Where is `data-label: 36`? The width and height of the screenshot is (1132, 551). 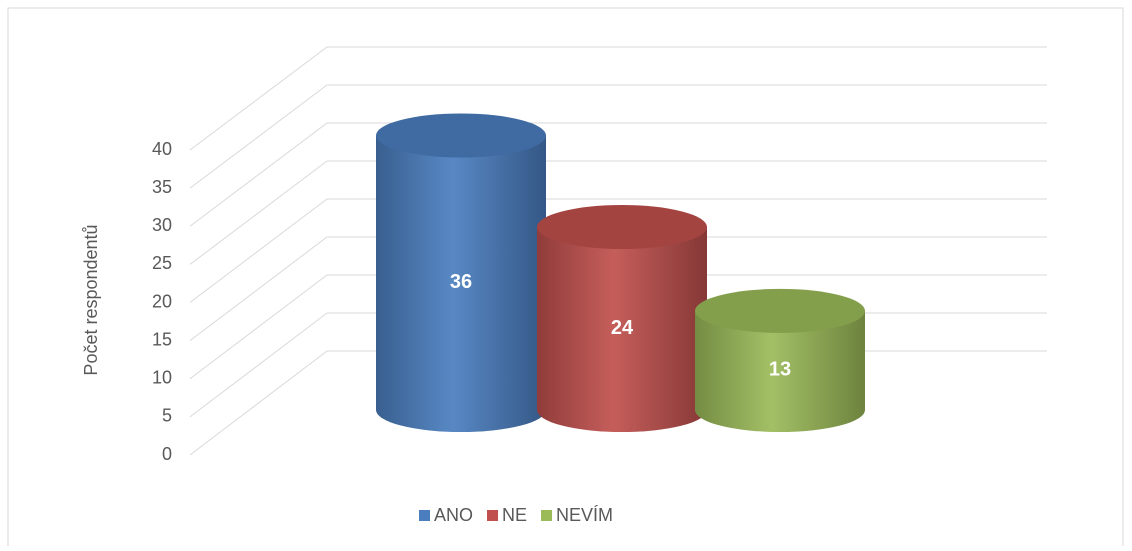
data-label: 36 is located at coordinates (461, 282).